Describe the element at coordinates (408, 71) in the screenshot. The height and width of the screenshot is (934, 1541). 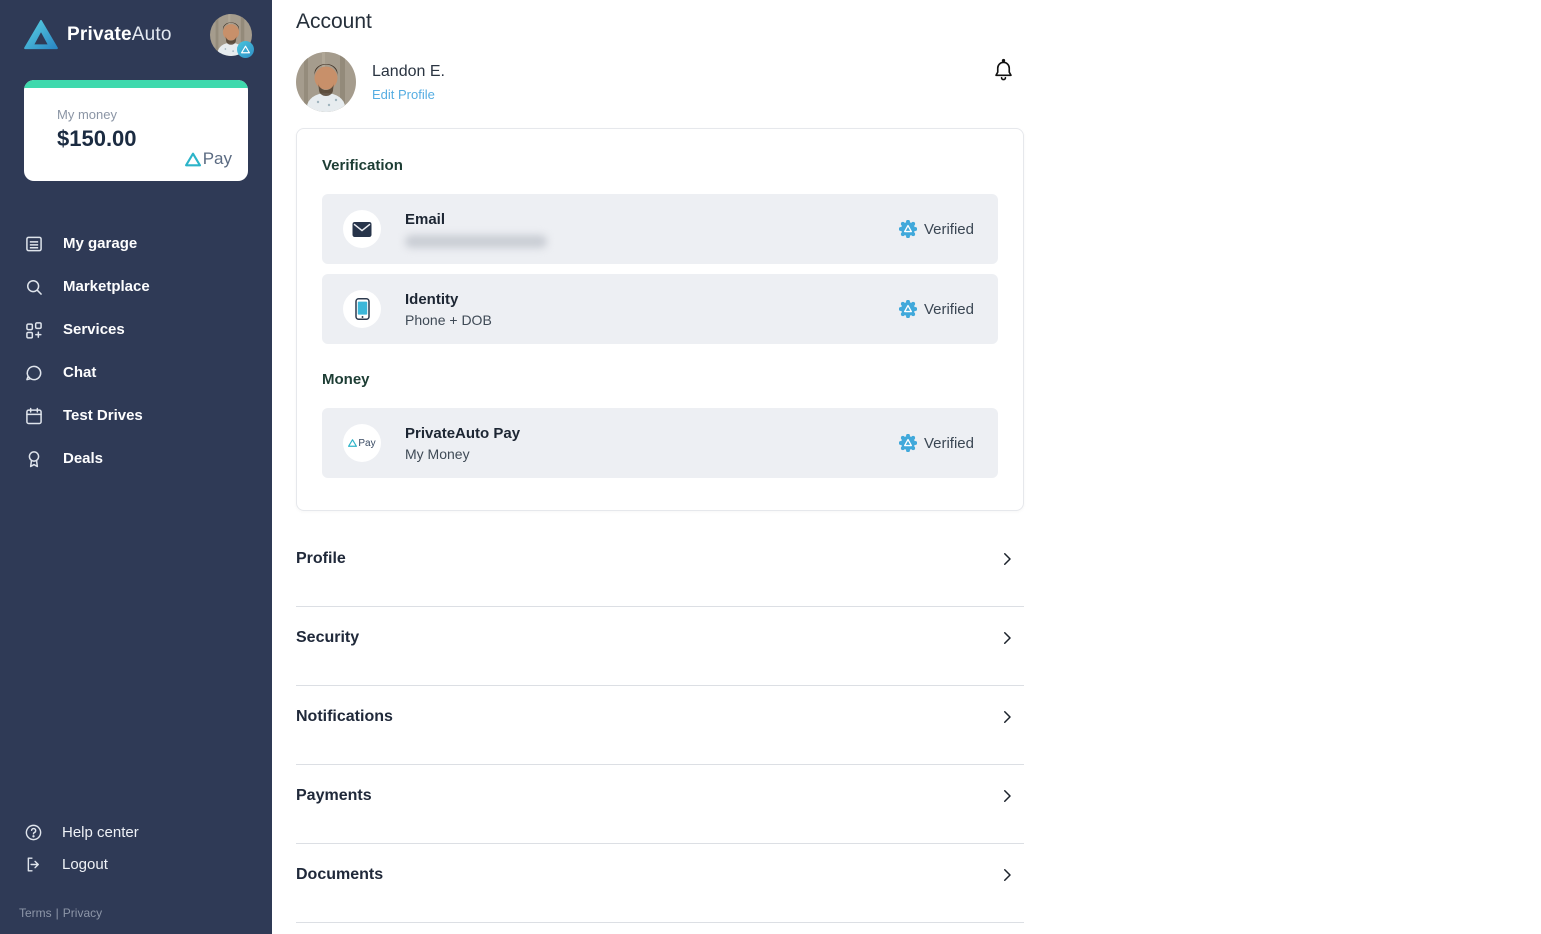
I see `user-name: Landon E.` at that location.